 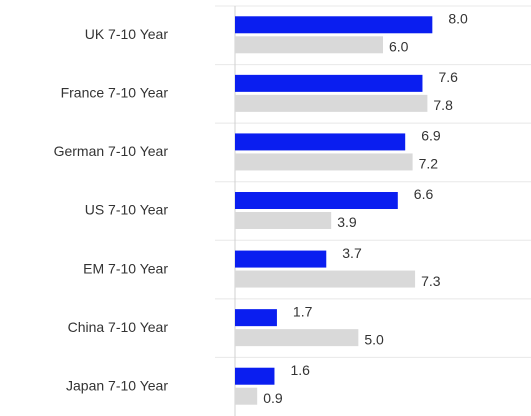 I want to click on value-label: 6.9, so click(x=431, y=136).